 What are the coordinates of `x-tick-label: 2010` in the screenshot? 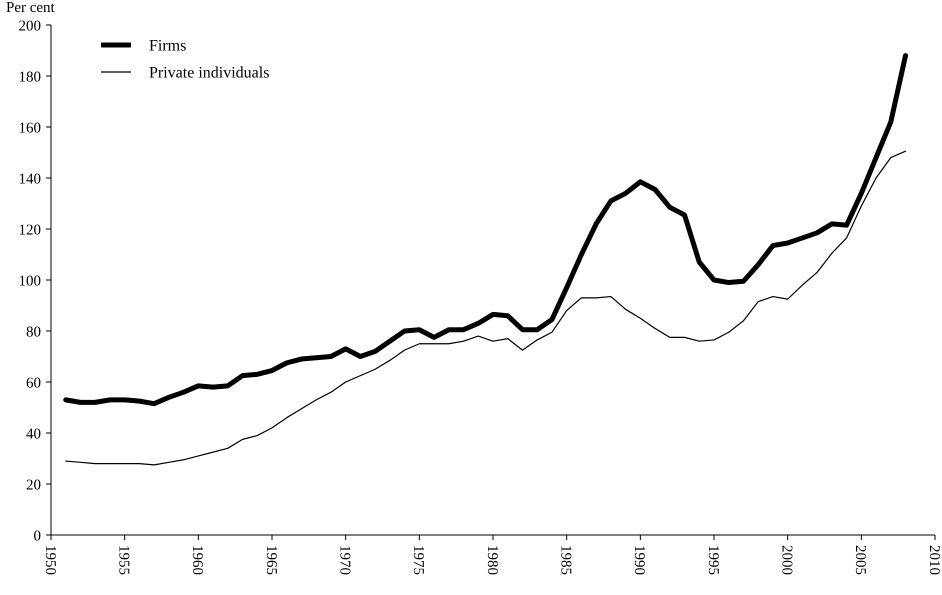 It's located at (934, 560).